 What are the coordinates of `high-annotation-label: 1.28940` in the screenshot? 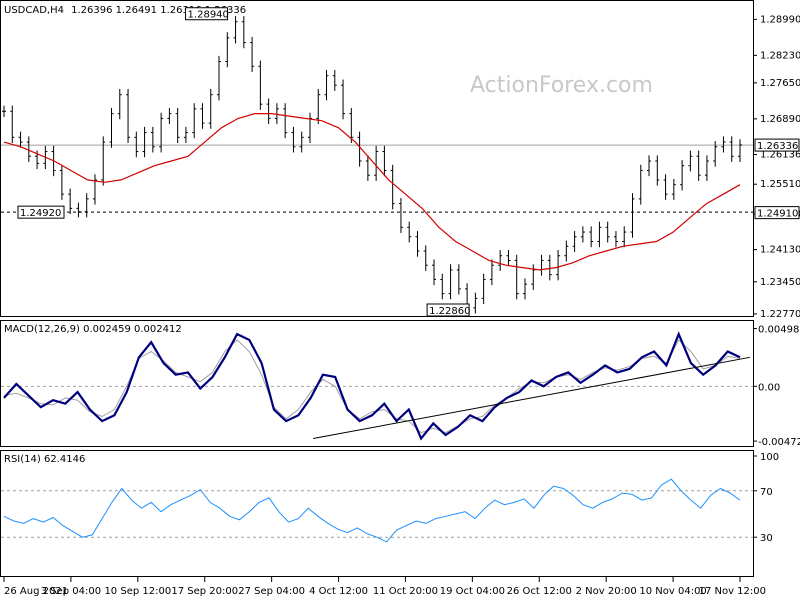 It's located at (208, 15).